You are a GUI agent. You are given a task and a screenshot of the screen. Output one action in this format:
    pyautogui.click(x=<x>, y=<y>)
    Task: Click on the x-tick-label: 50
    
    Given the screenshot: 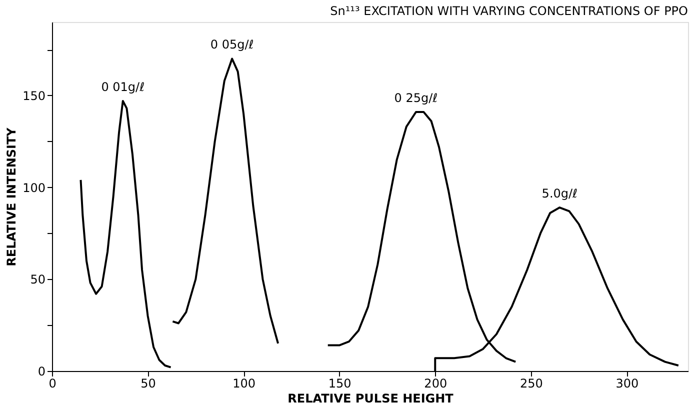 What is the action you would take?
    pyautogui.click(x=148, y=383)
    